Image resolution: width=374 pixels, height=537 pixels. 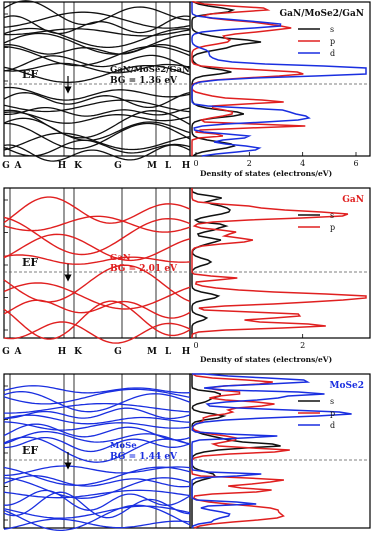 I want to click on panel-title: GaN/MoSe2/GaN, so click(x=321, y=14).